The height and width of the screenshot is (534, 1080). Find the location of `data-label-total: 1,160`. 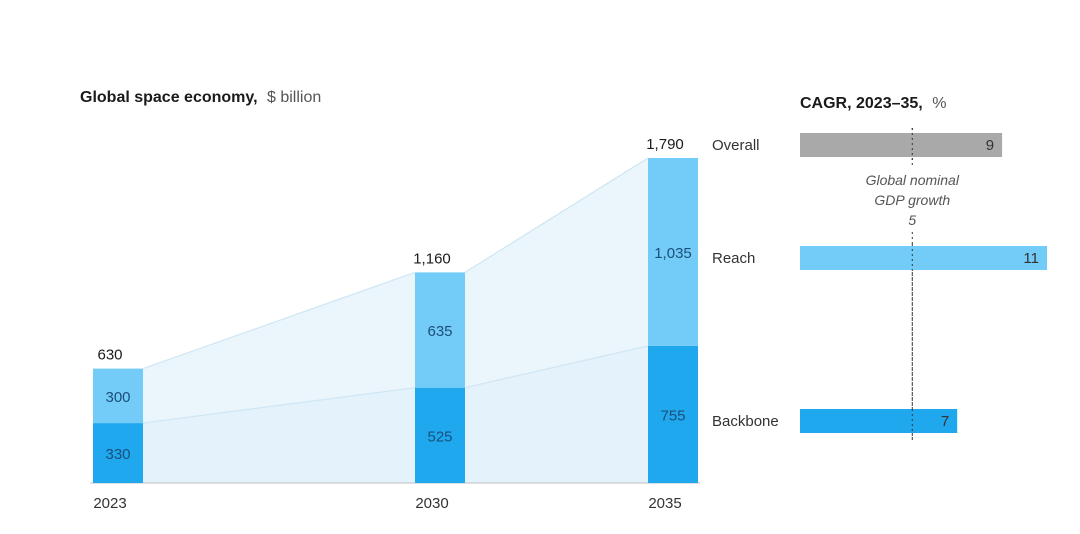

data-label-total: 1,160 is located at coordinates (432, 258).